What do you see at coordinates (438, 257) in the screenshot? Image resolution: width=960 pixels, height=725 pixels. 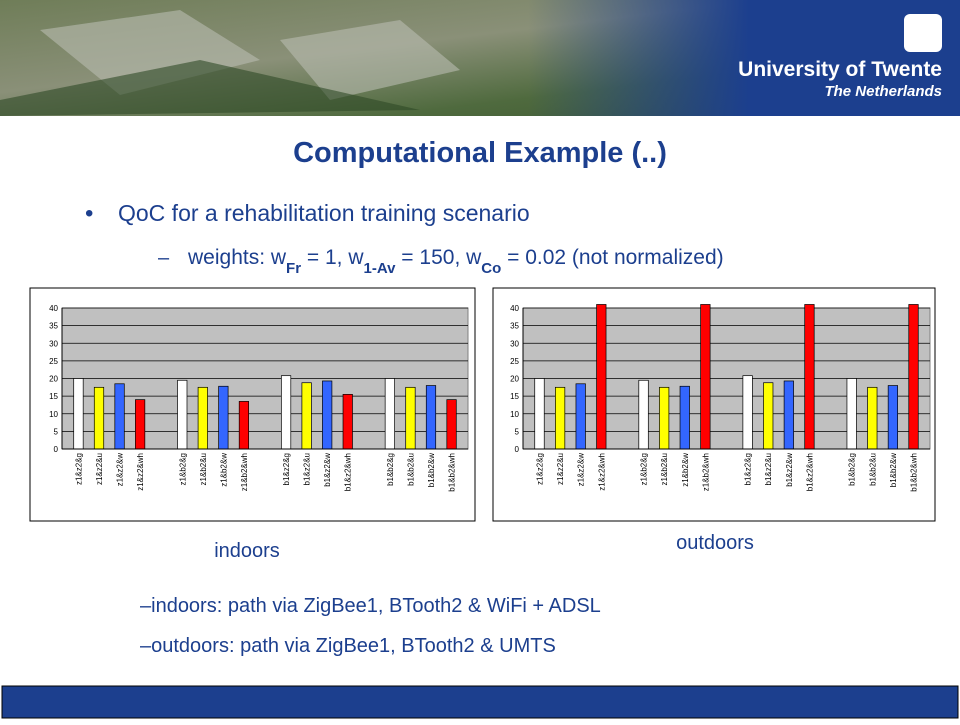 I see `text-part: = 150, w` at bounding box center [438, 257].